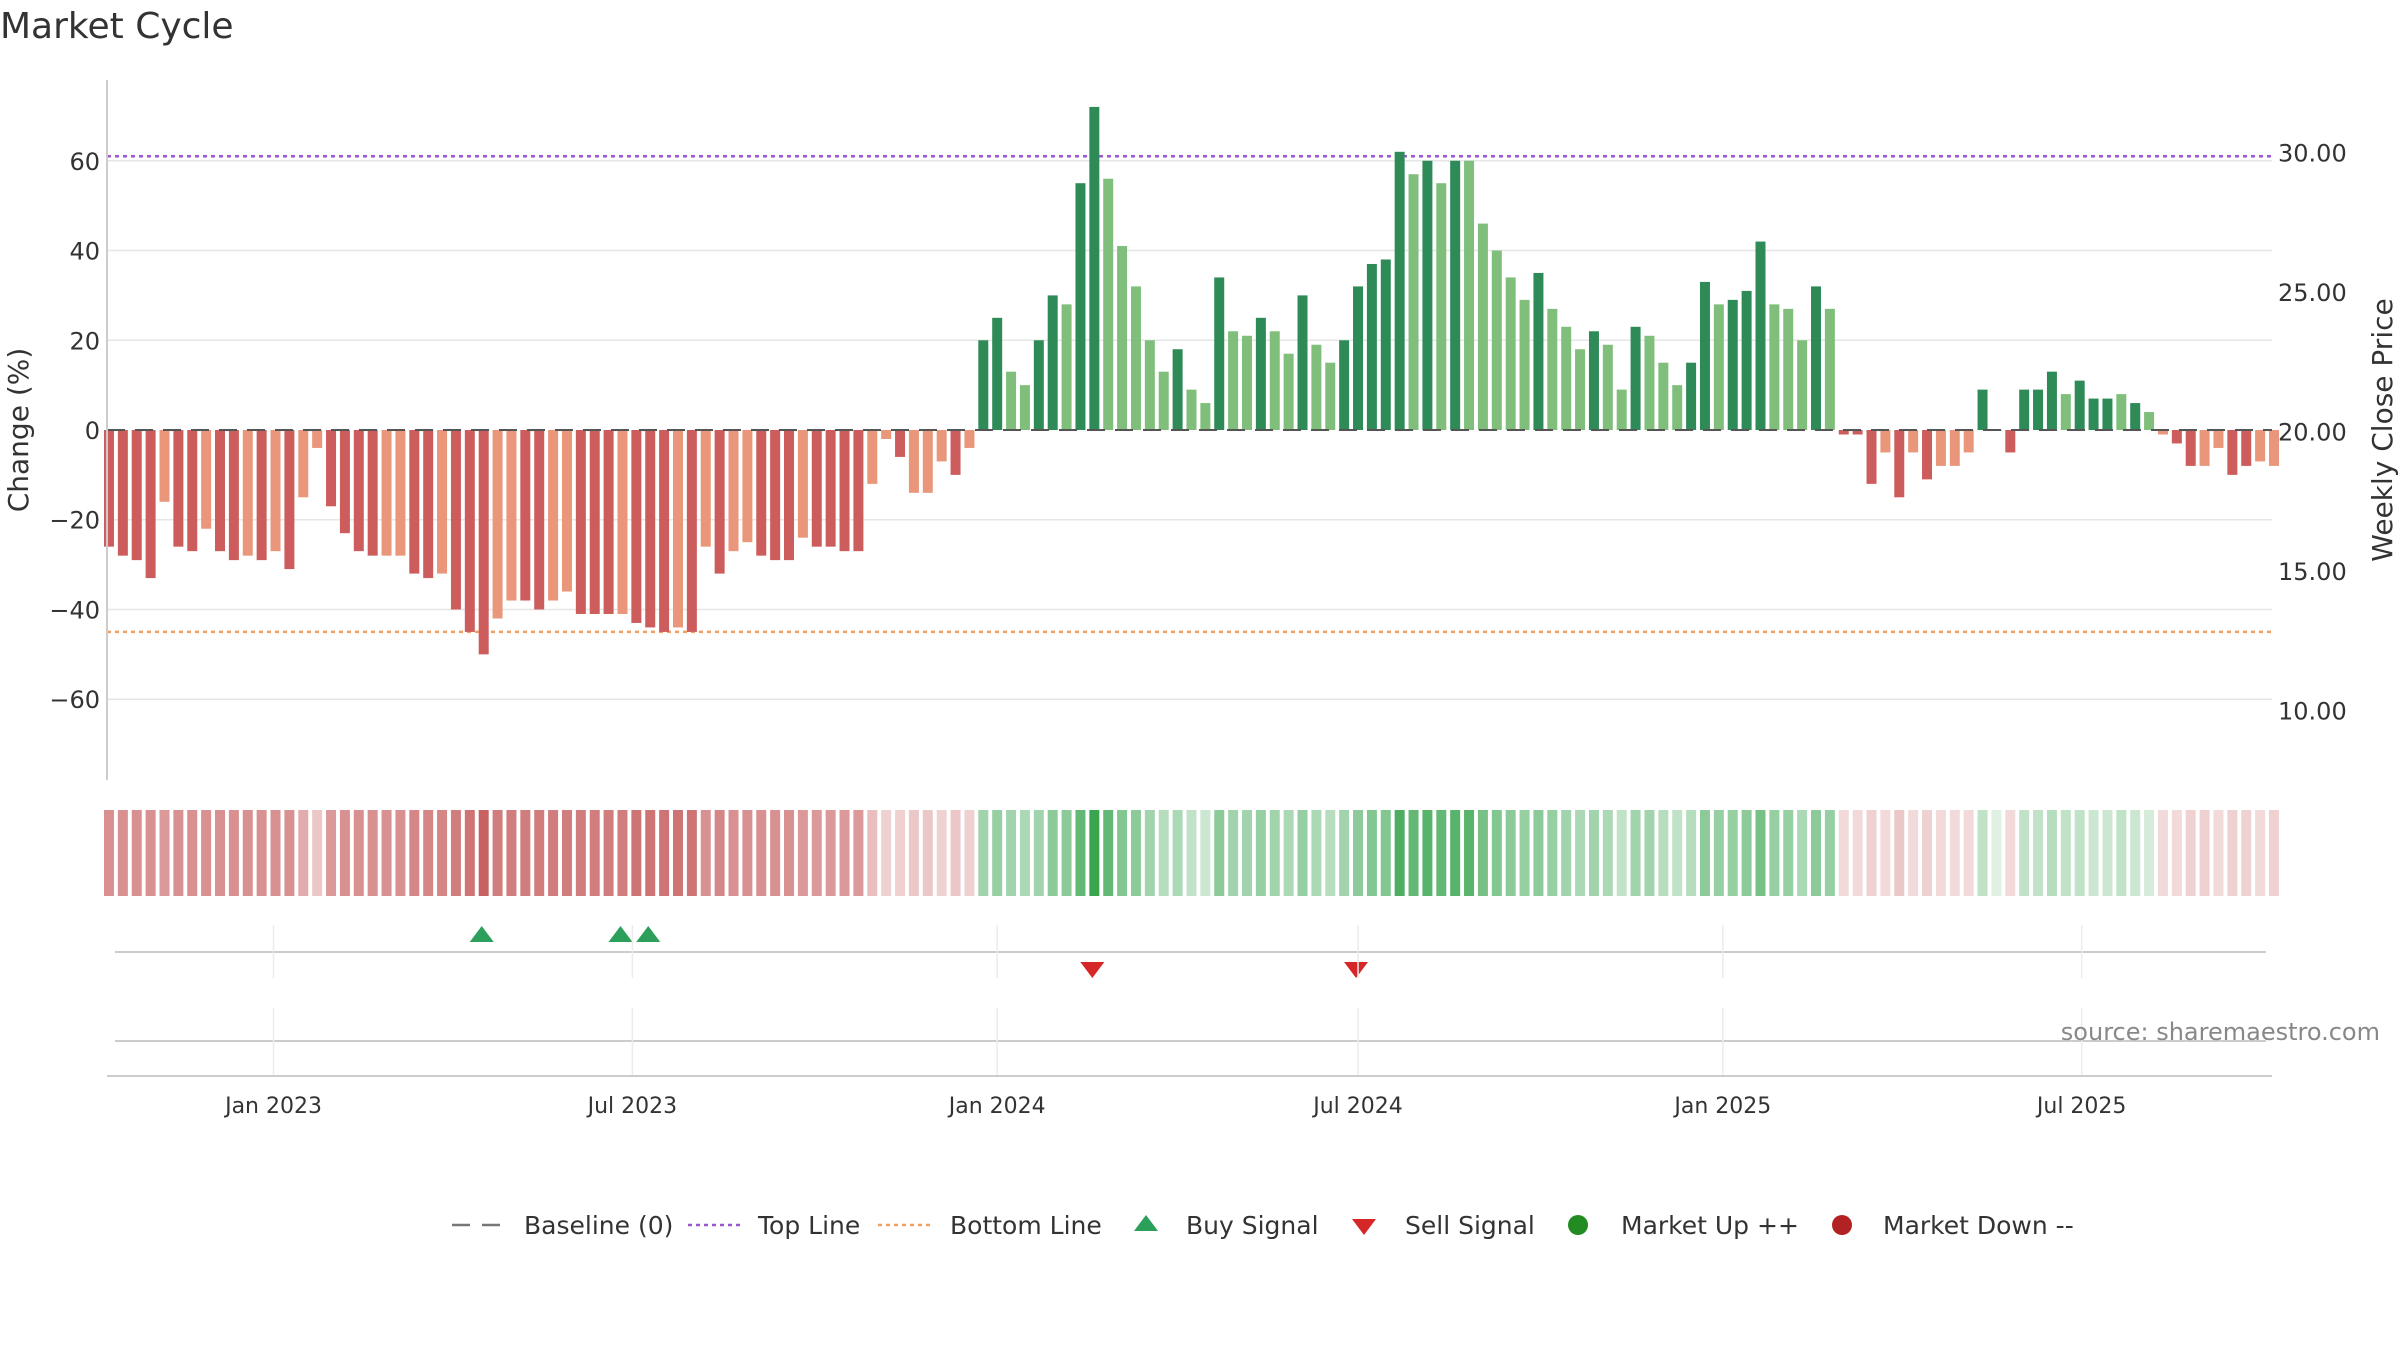  I want to click on x-tick-label: Jan 2023, so click(272, 1106).